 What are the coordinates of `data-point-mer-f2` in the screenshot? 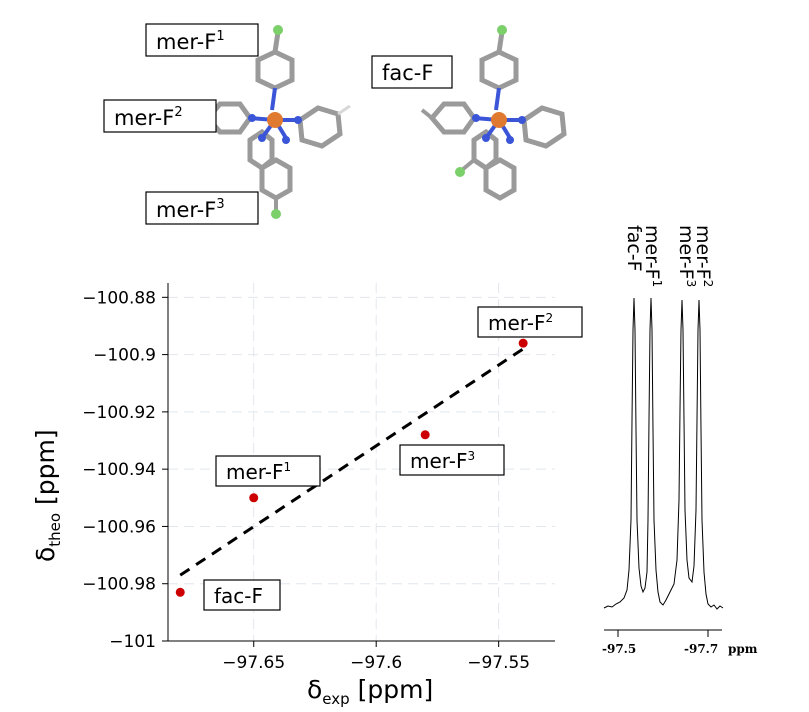 It's located at (523, 343).